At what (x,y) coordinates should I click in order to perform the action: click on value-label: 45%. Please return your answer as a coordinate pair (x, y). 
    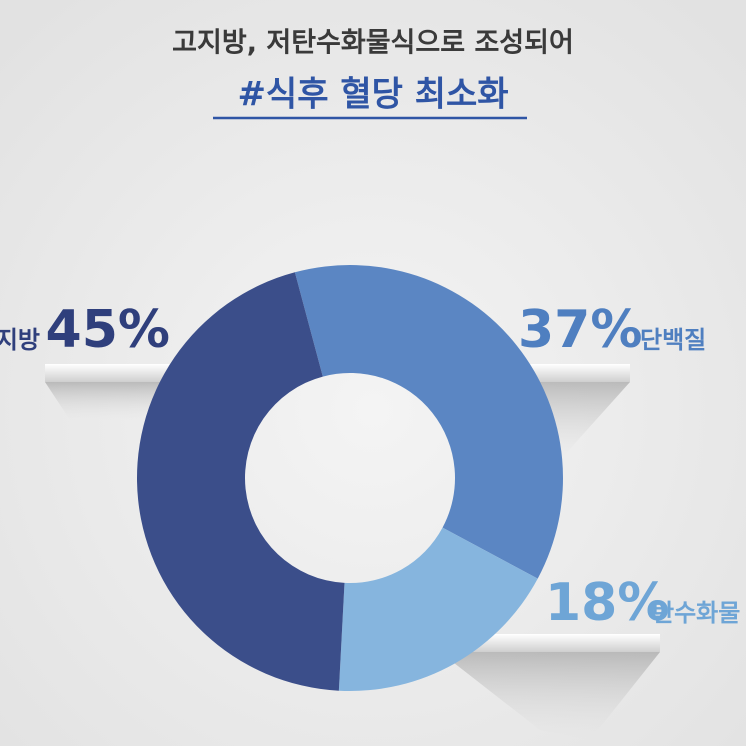
    Looking at the image, I should click on (108, 330).